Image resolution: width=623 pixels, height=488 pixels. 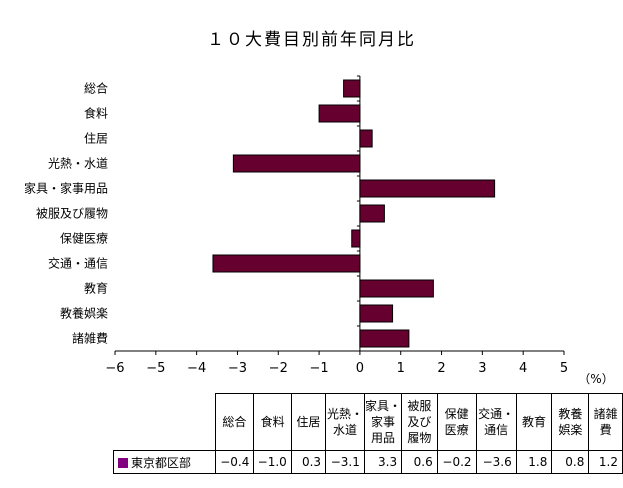 I want to click on column-header: 教育, so click(x=534, y=422).